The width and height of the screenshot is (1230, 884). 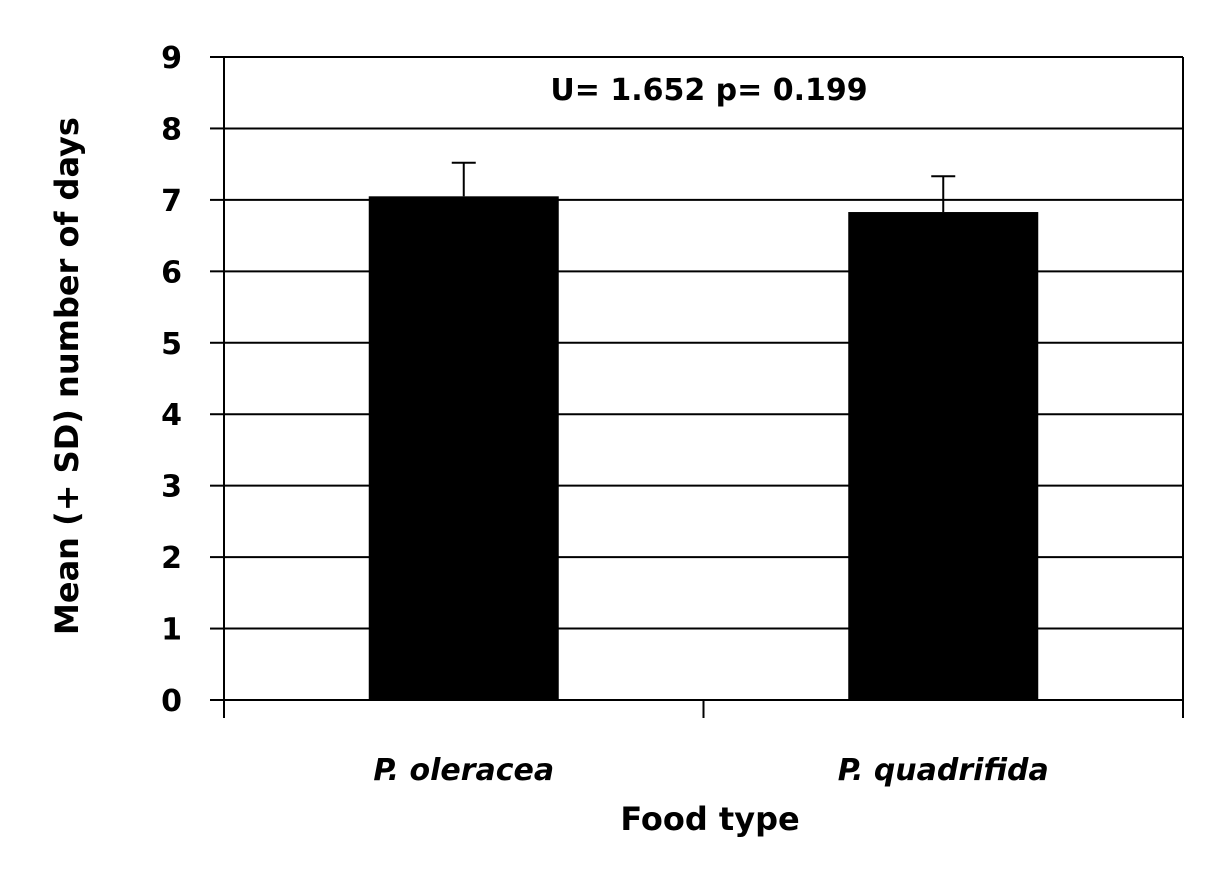 What do you see at coordinates (708, 90) in the screenshot?
I see `stat-annotation: U= 1.652 p= 0.199` at bounding box center [708, 90].